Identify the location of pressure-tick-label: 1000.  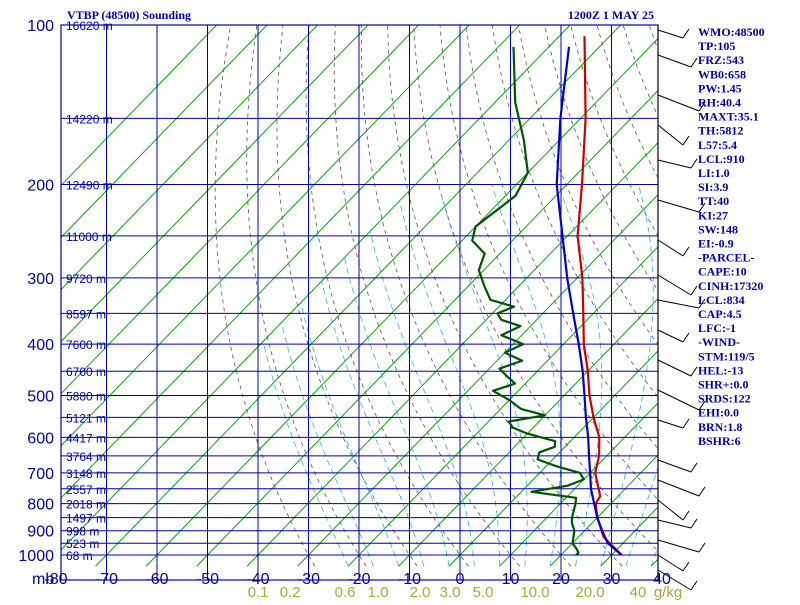
(36, 556).